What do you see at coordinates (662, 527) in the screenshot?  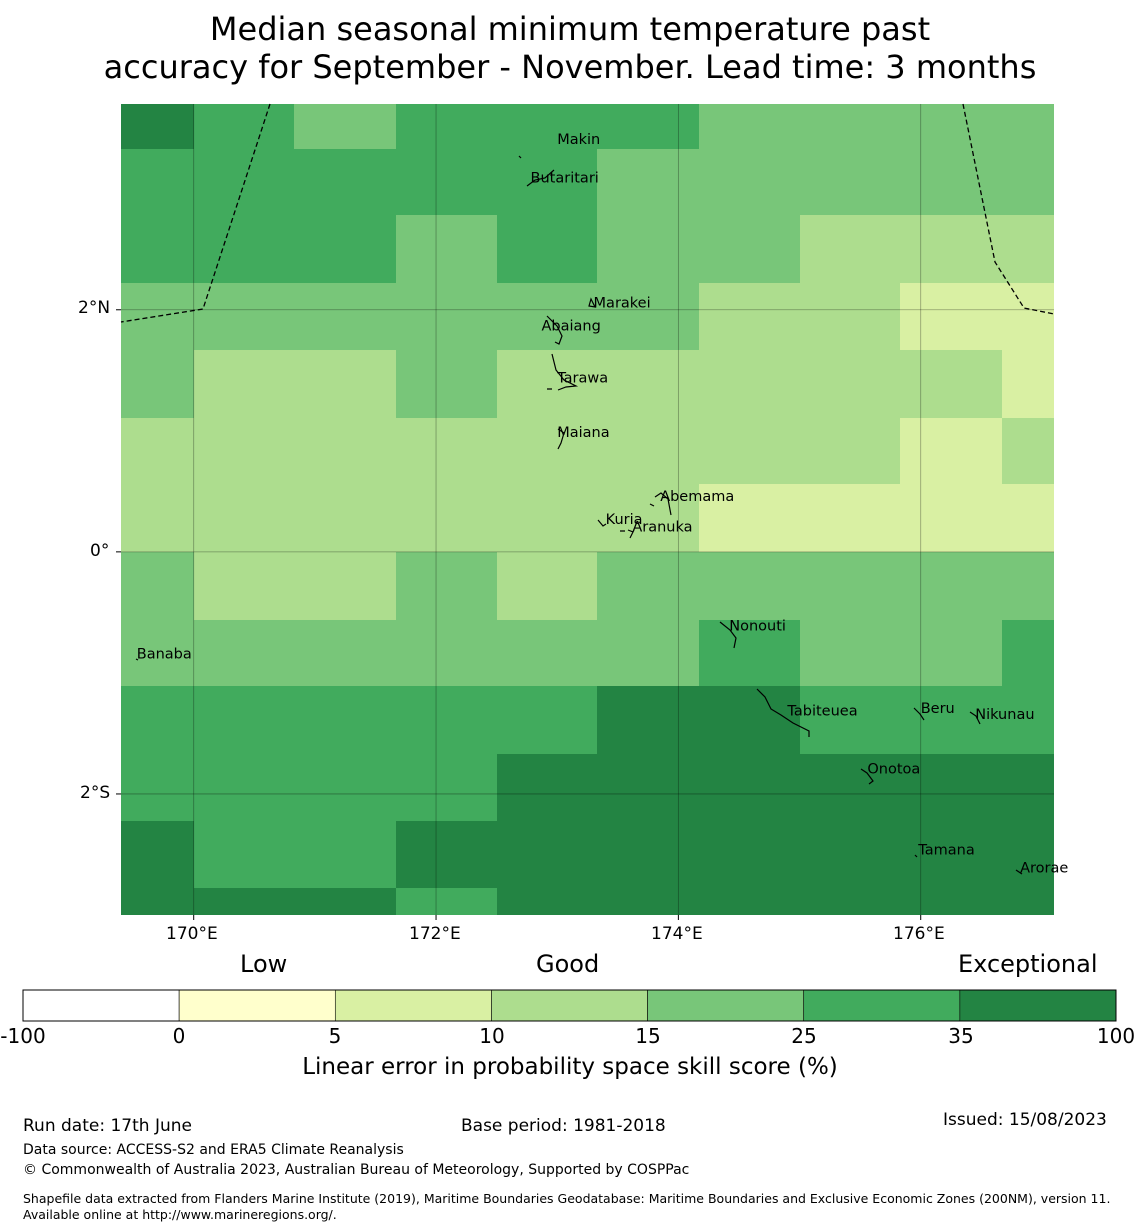 I see `place-label-aranuka: Aranuka` at bounding box center [662, 527].